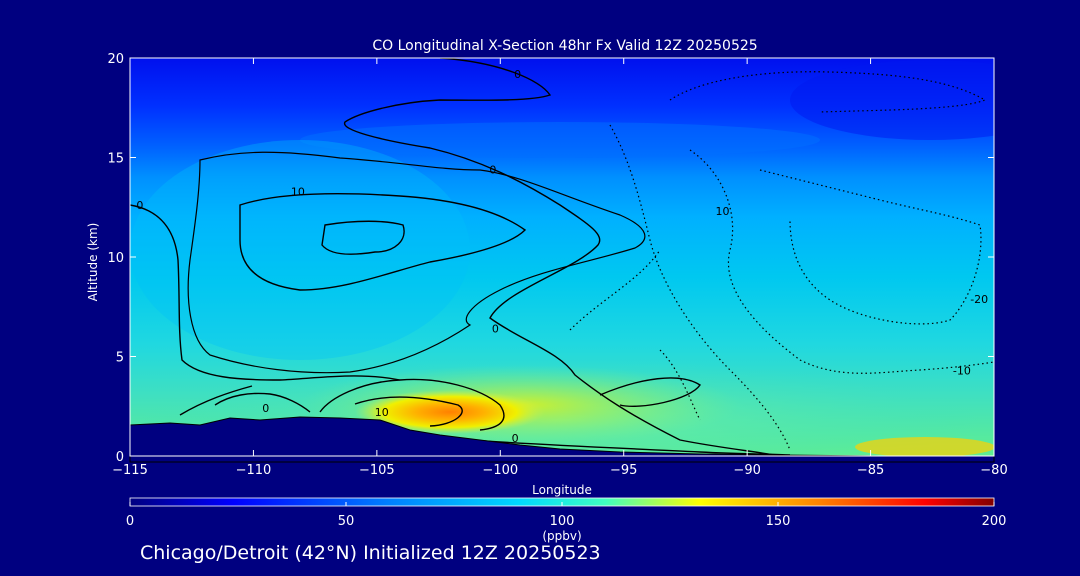  I want to click on x-tick-label-2: −105, so click(377, 470).